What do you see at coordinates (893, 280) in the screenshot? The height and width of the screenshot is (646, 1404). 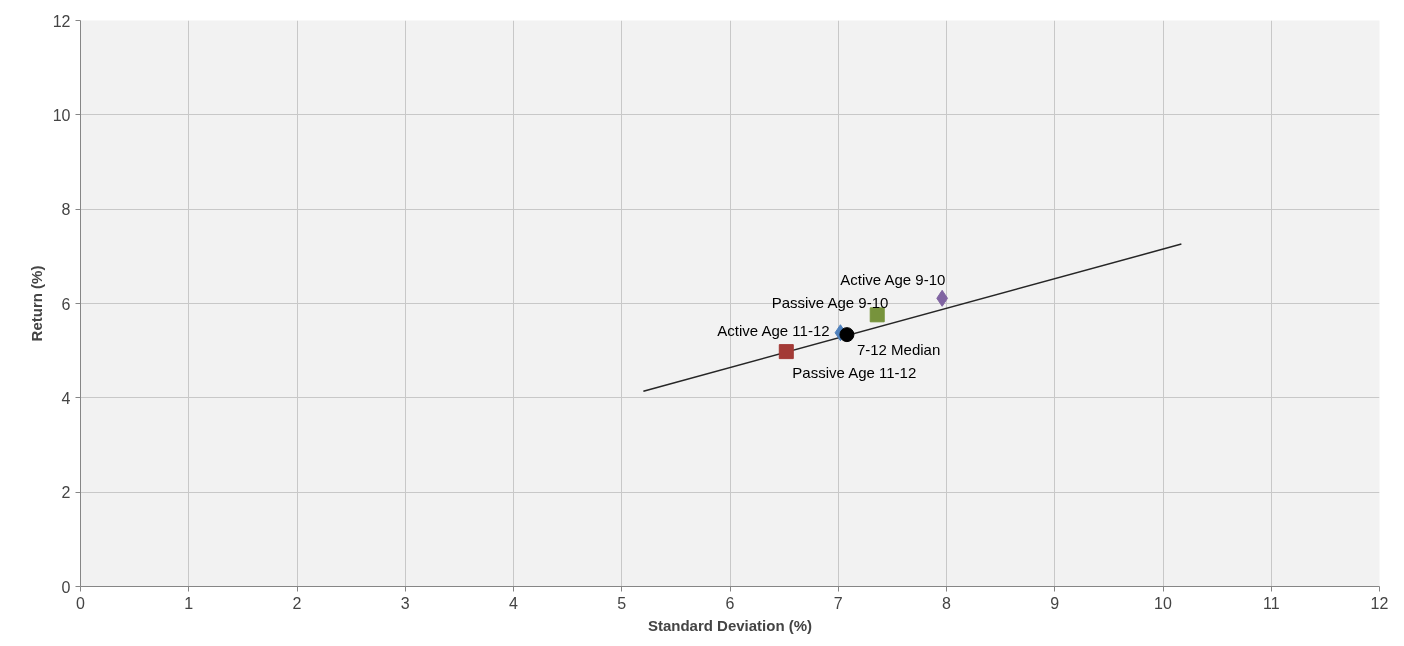 I see `series-label: Active Age 9-10` at bounding box center [893, 280].